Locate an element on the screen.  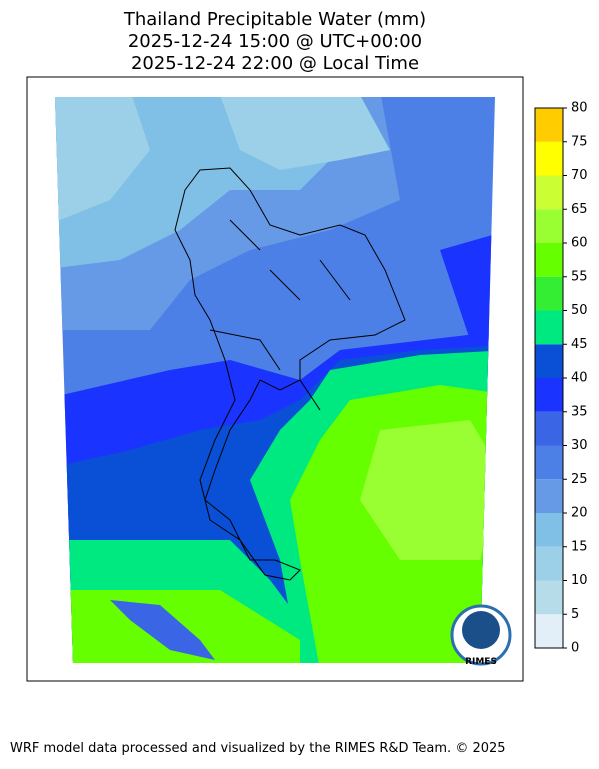
colorbar-tick-label: 60 is located at coordinates (579, 243).